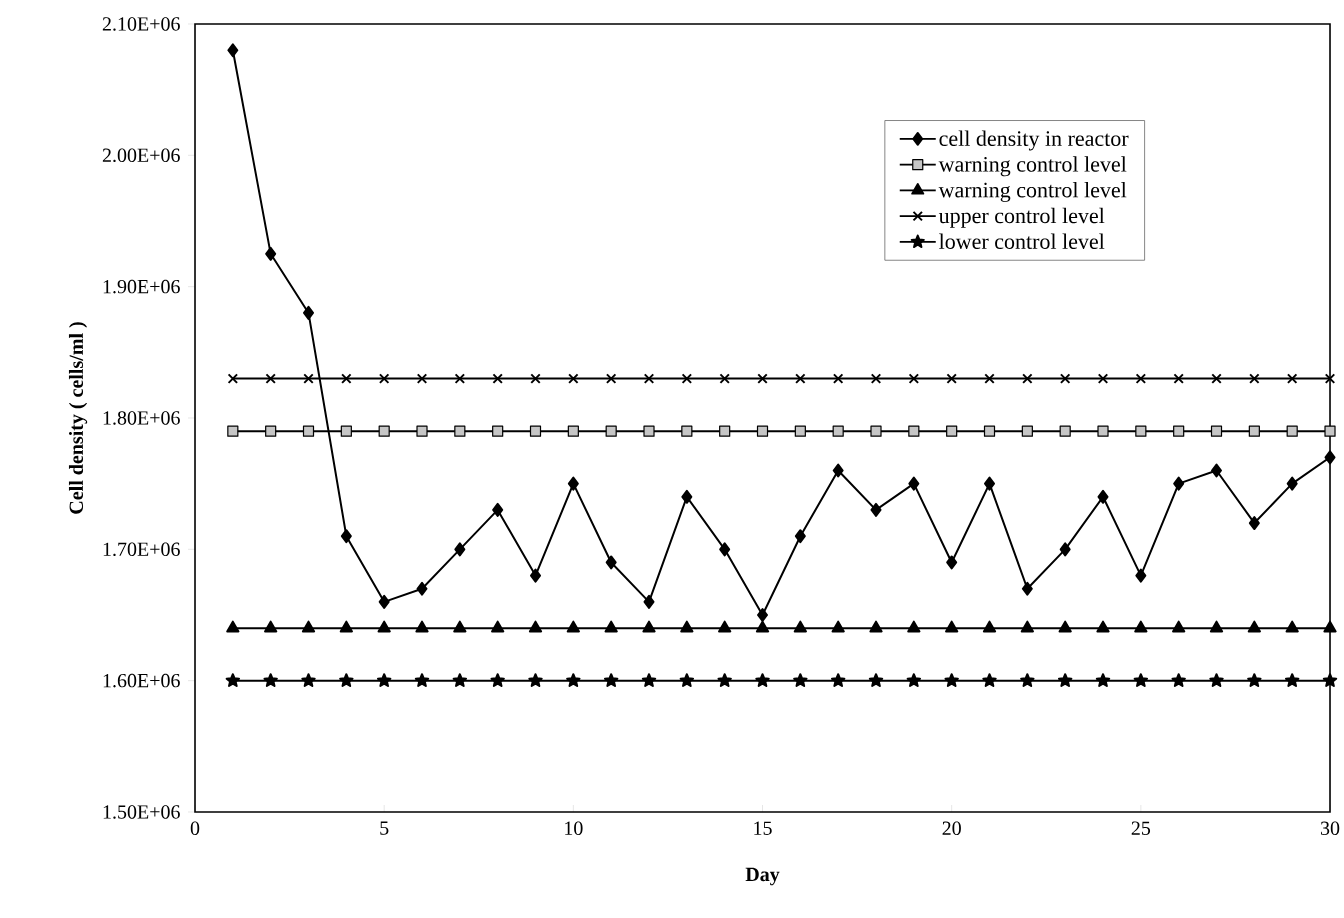 This screenshot has height=918, width=1344. What do you see at coordinates (951, 828) in the screenshot?
I see `x-tick-label: 20` at bounding box center [951, 828].